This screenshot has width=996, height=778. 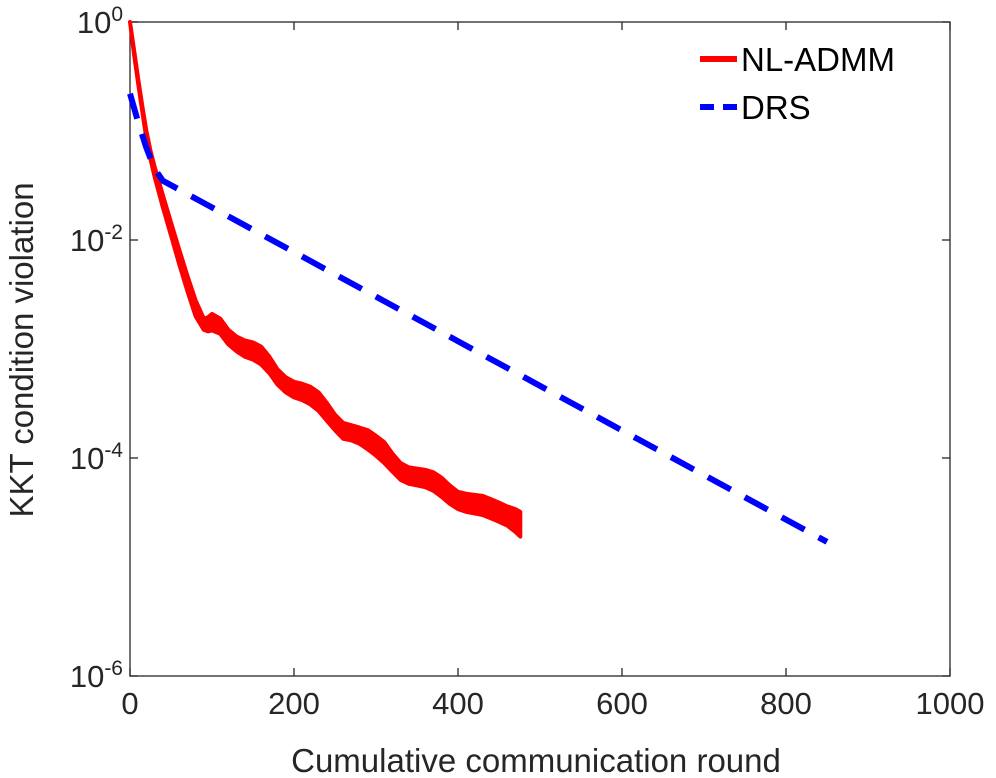 What do you see at coordinates (129, 703) in the screenshot?
I see `x-tick-label: 0` at bounding box center [129, 703].